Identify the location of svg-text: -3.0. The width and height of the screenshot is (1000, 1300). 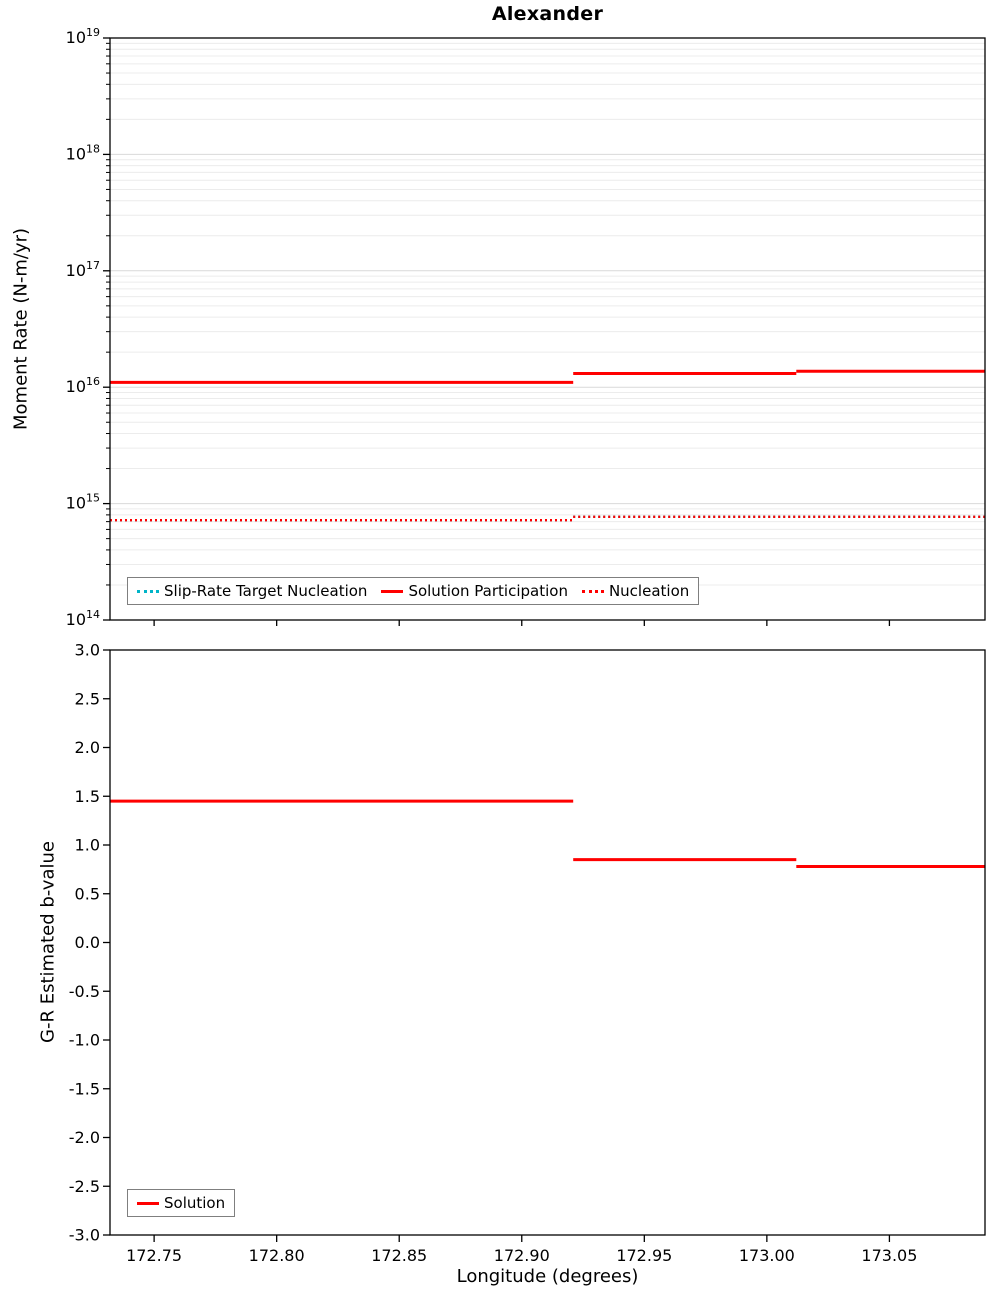
(84, 1235).